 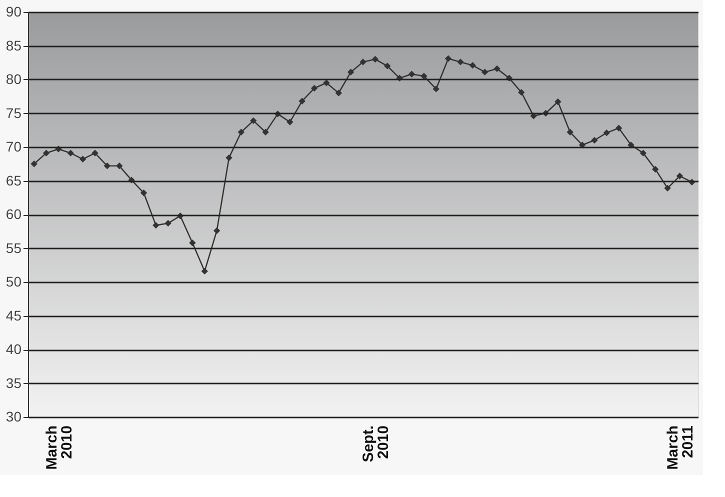 What do you see at coordinates (59, 448) in the screenshot?
I see `x-tick-label: March 2010` at bounding box center [59, 448].